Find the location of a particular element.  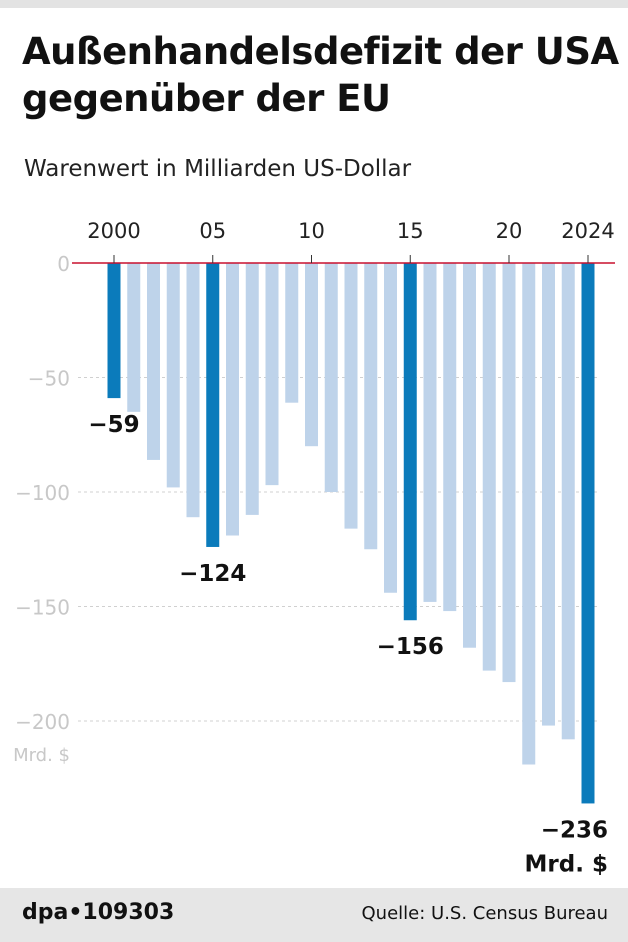

data-label-2024: −236 is located at coordinates (574, 830).